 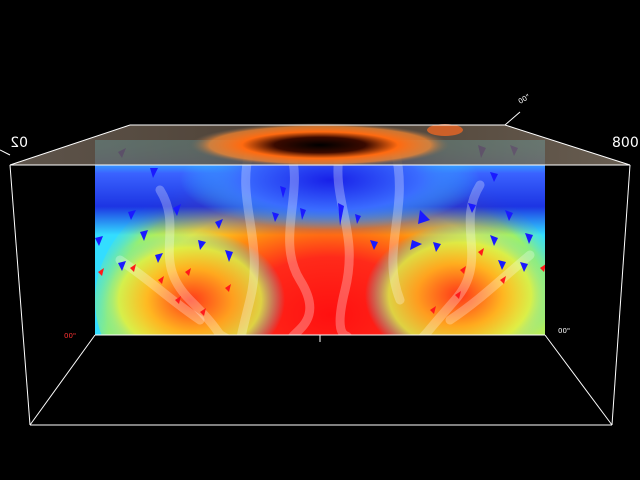 What do you see at coordinates (524, 99) in the screenshot?
I see `top-tick-label: 00"` at bounding box center [524, 99].